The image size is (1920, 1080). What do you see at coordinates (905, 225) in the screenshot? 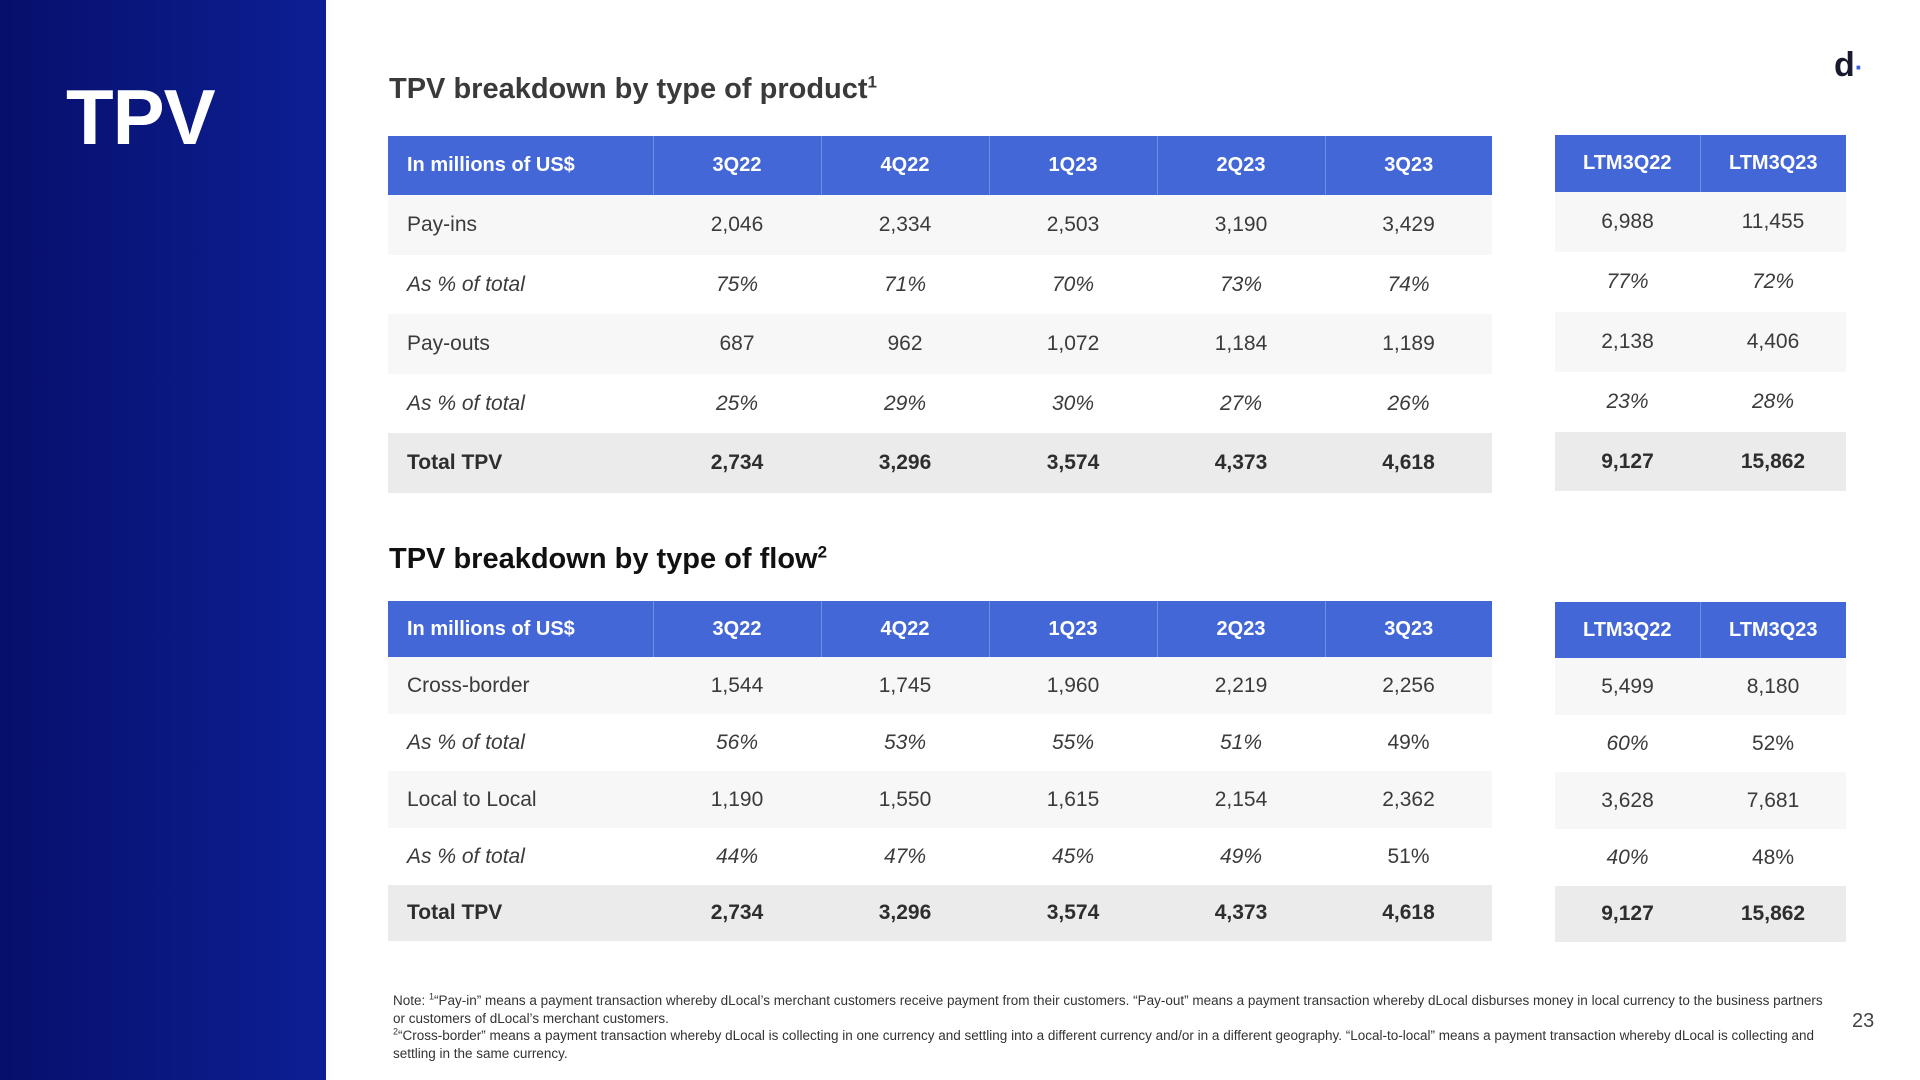
I see `table-cell: 2,334` at bounding box center [905, 225].